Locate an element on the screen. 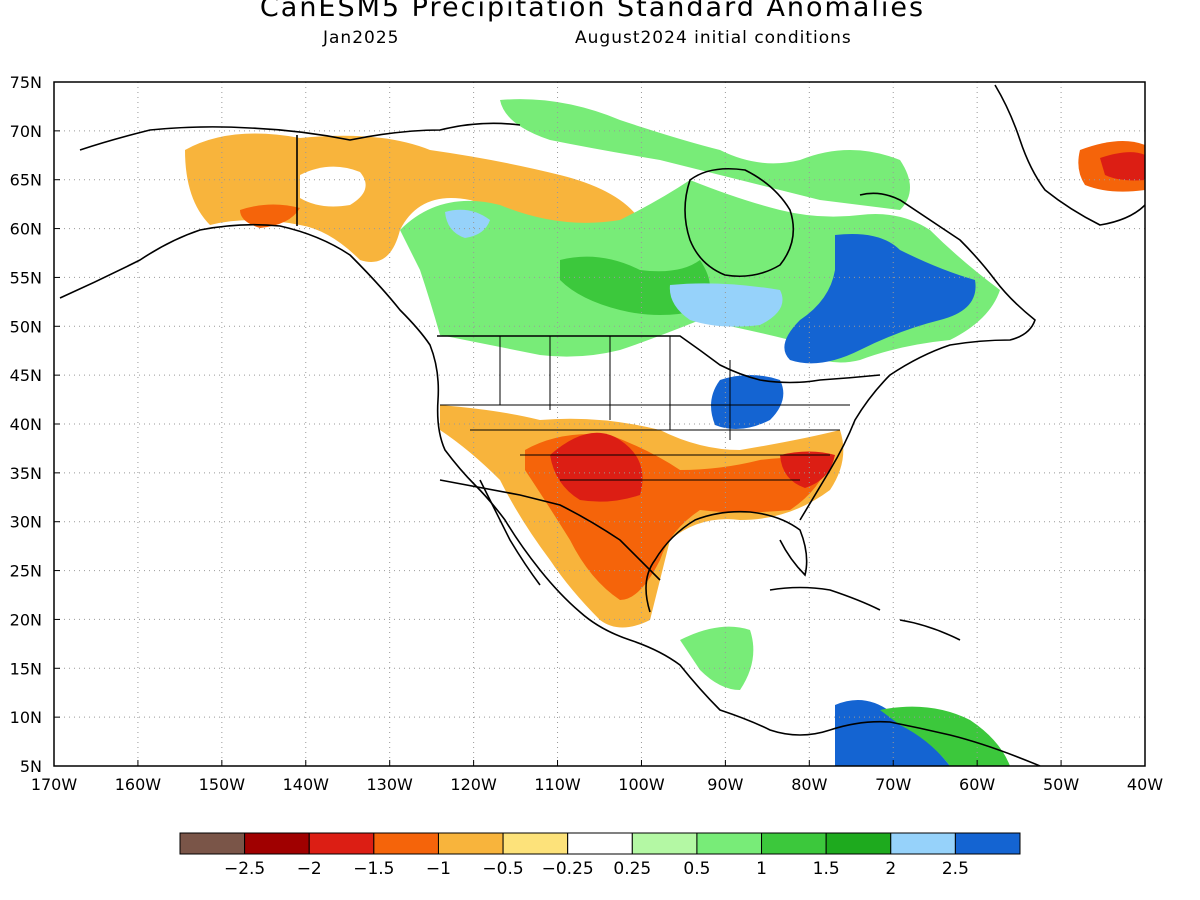 Image resolution: width=1200 pixels, height=900 pixels. us-mexico-border is located at coordinates (550, 530).